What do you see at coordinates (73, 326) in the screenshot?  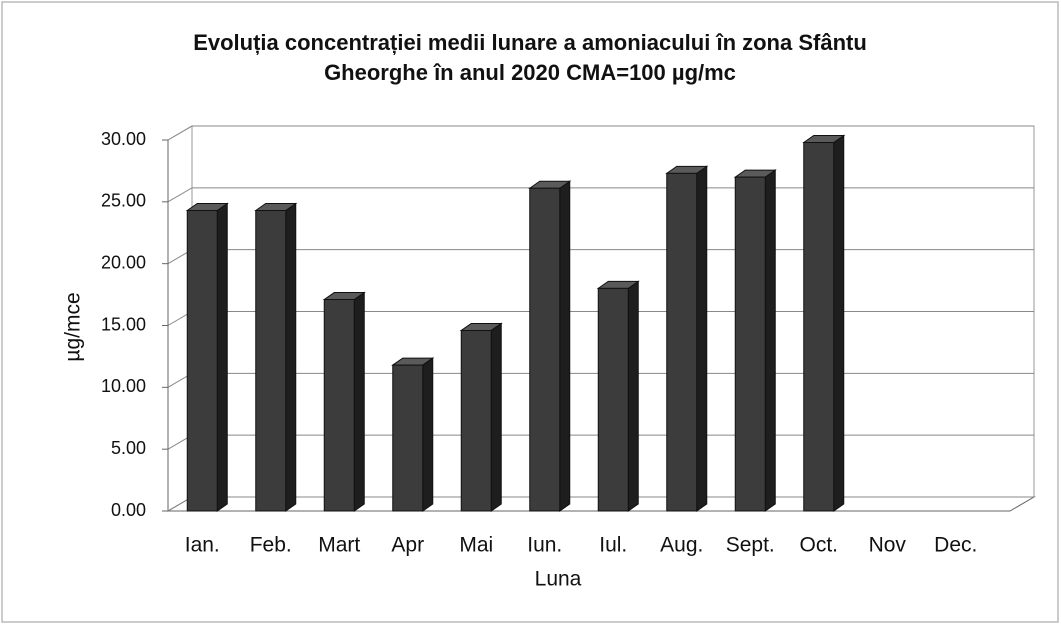 I see `y-axis-label: µg/mce` at bounding box center [73, 326].